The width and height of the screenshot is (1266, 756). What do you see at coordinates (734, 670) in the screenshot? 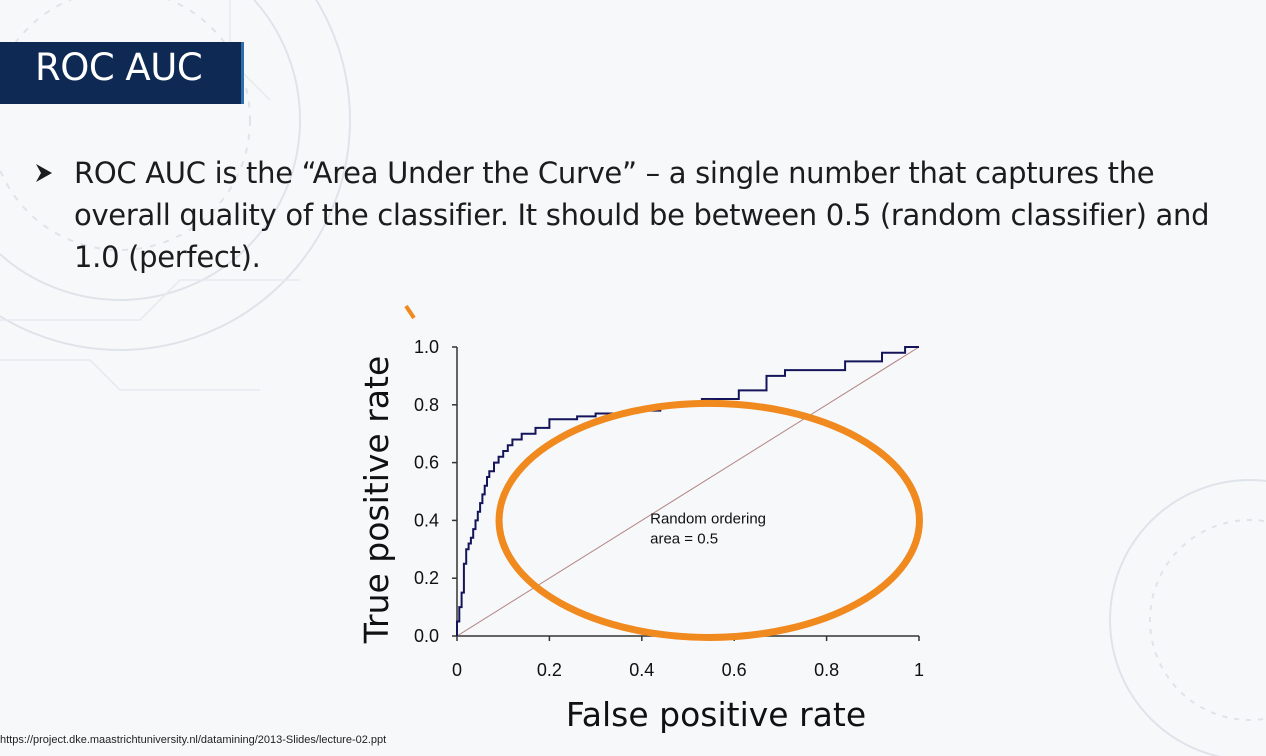
I see `x-tick-label: 0.6` at bounding box center [734, 670].